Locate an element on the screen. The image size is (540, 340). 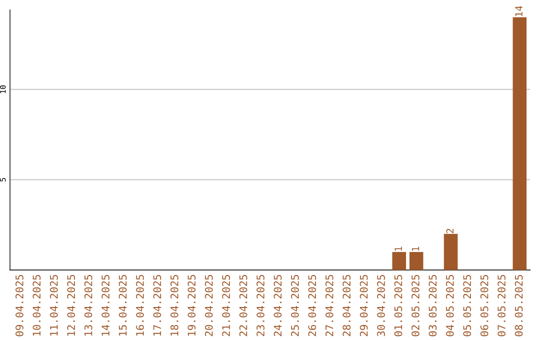
x-tick-label: 09.04.2025 is located at coordinates (20, 305).